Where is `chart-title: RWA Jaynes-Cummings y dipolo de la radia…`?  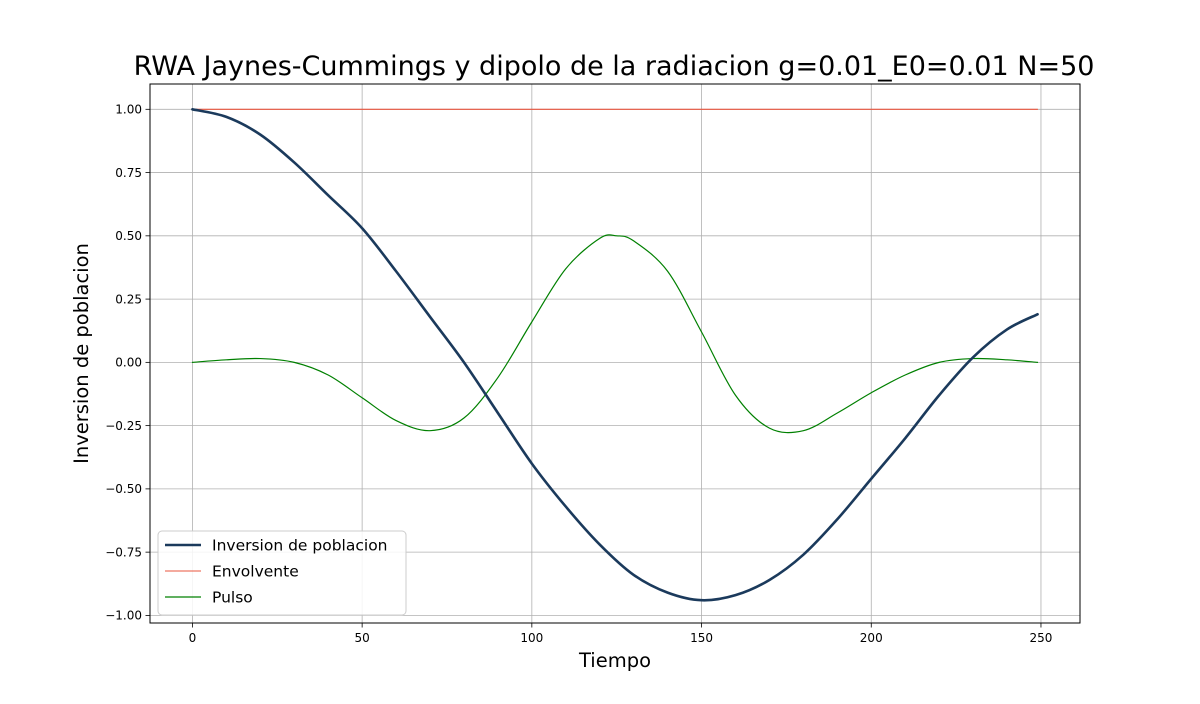 chart-title: RWA Jaynes-Cummings y dipolo de la radia… is located at coordinates (614, 66).